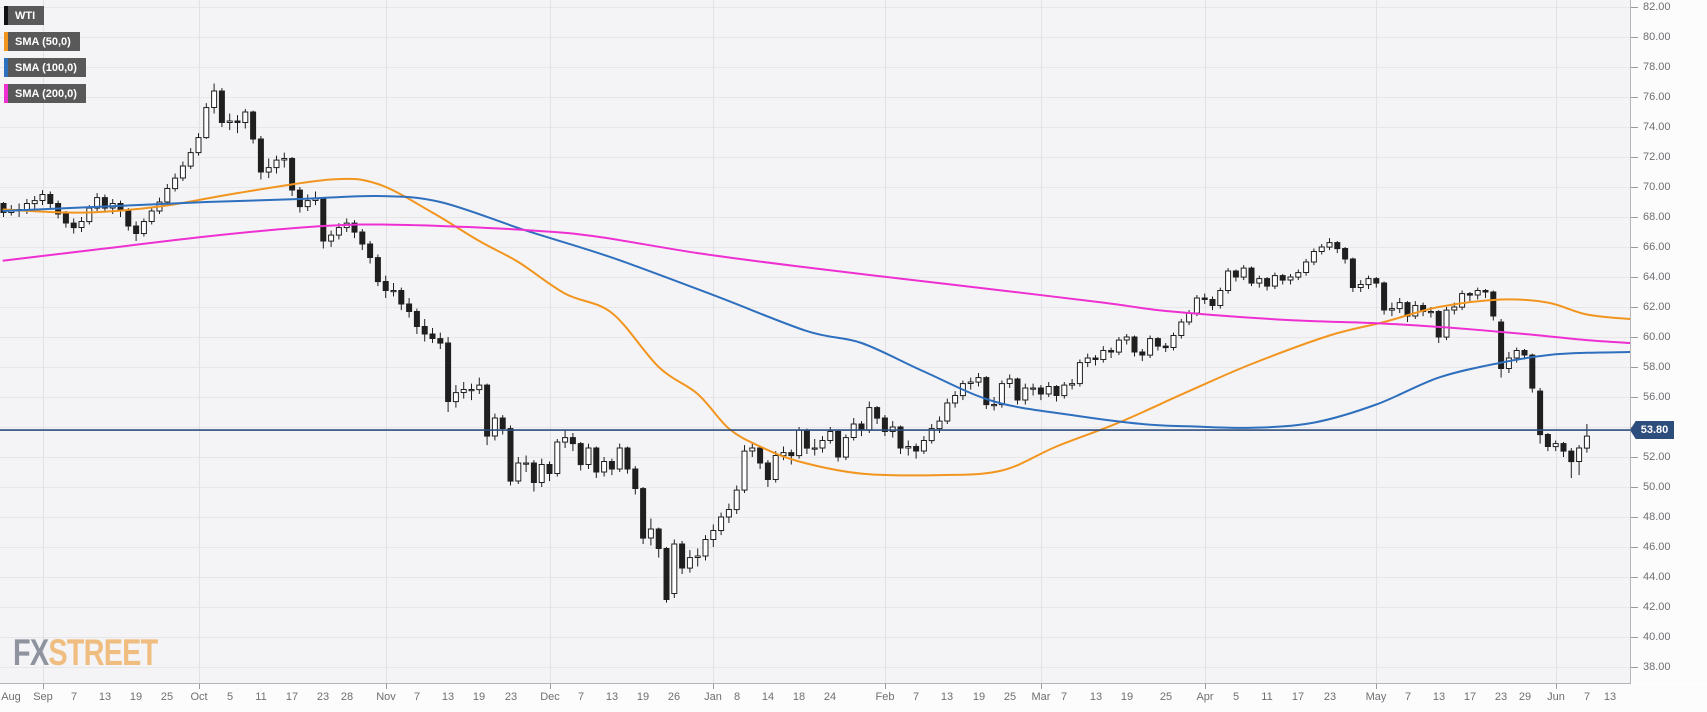 This screenshot has width=1707, height=712. Describe the element at coordinates (1657, 487) in the screenshot. I see `y-axis-label: 50.00` at that location.